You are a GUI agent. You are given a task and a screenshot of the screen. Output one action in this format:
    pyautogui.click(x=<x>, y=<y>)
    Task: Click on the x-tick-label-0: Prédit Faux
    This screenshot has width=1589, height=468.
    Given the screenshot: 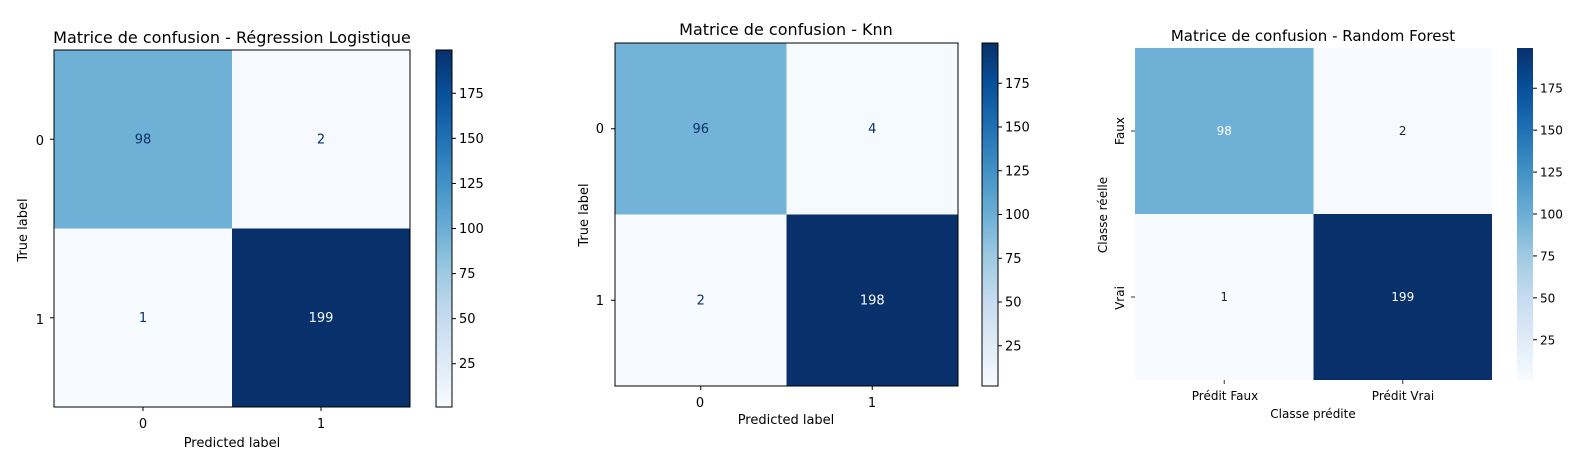 What is the action you would take?
    pyautogui.click(x=1225, y=396)
    